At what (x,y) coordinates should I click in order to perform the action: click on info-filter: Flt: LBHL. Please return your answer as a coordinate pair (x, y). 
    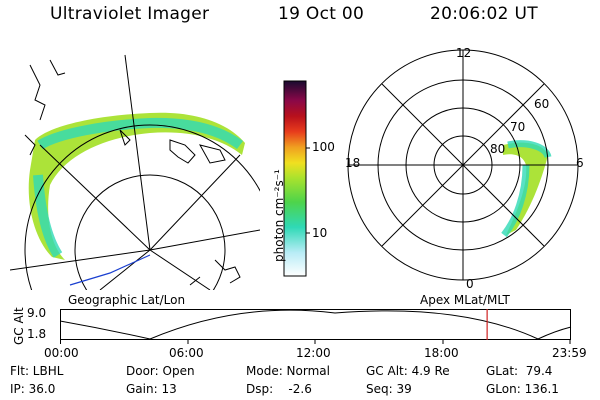
    Looking at the image, I should click on (37, 371).